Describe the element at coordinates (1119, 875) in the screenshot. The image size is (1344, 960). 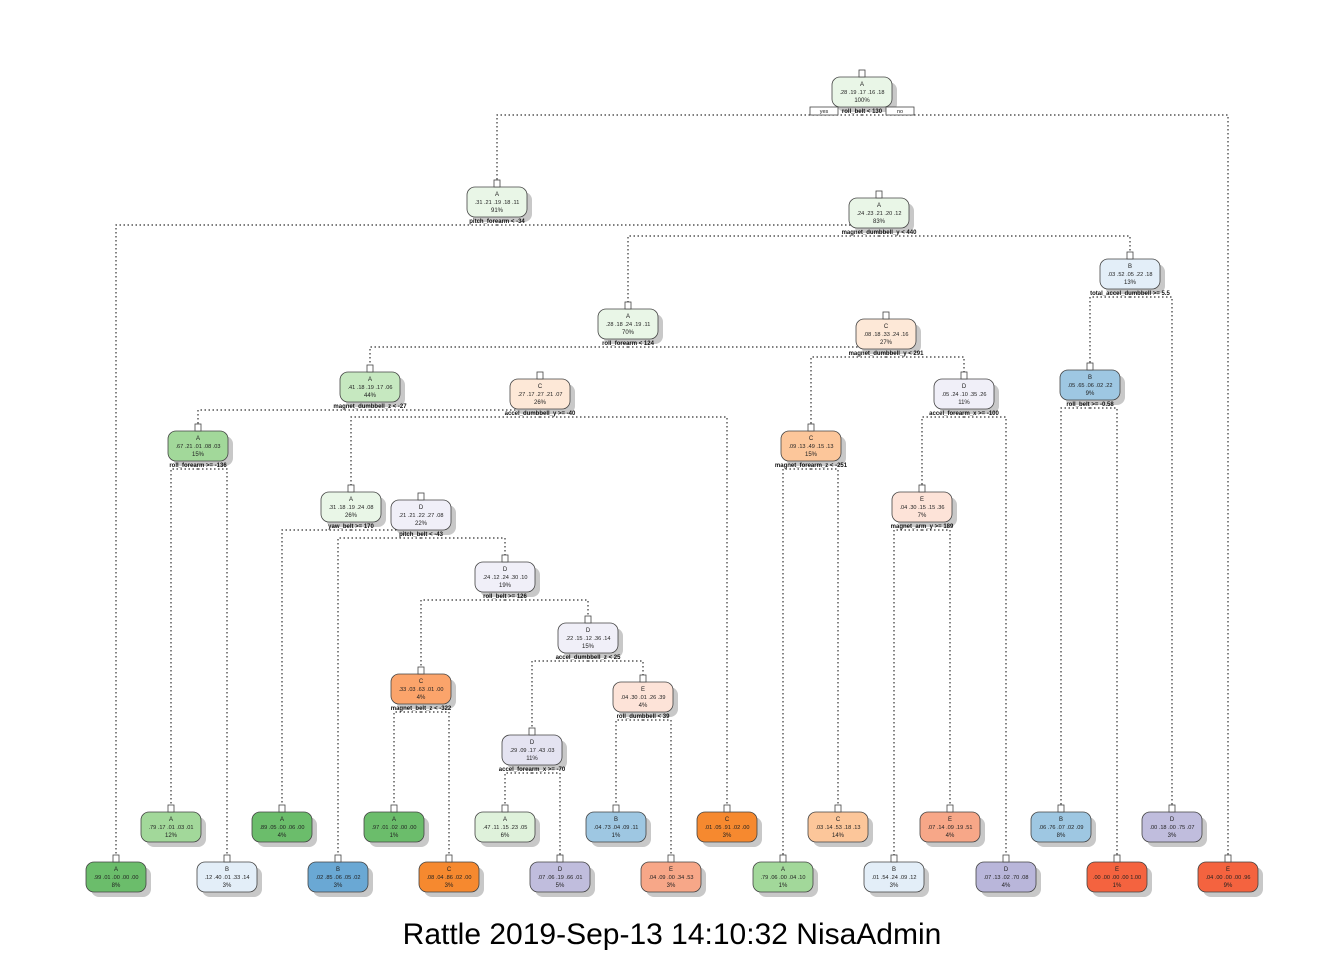
I see `leaf-node-M10: E .00 .00 .00 .00 1.00 1%` at that location.